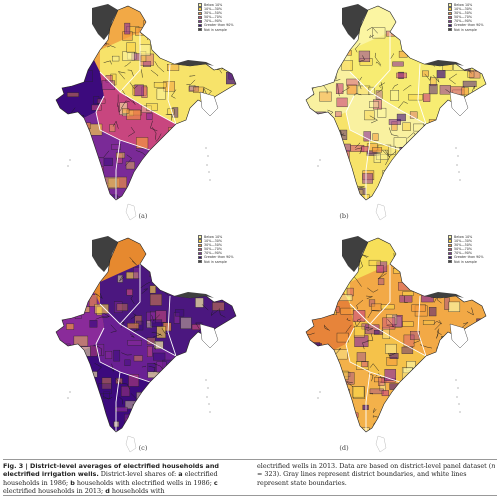 The width and height of the screenshot is (500, 498). Describe the element at coordinates (143, 216) in the screenshot. I see `panel-label: (a)` at that location.